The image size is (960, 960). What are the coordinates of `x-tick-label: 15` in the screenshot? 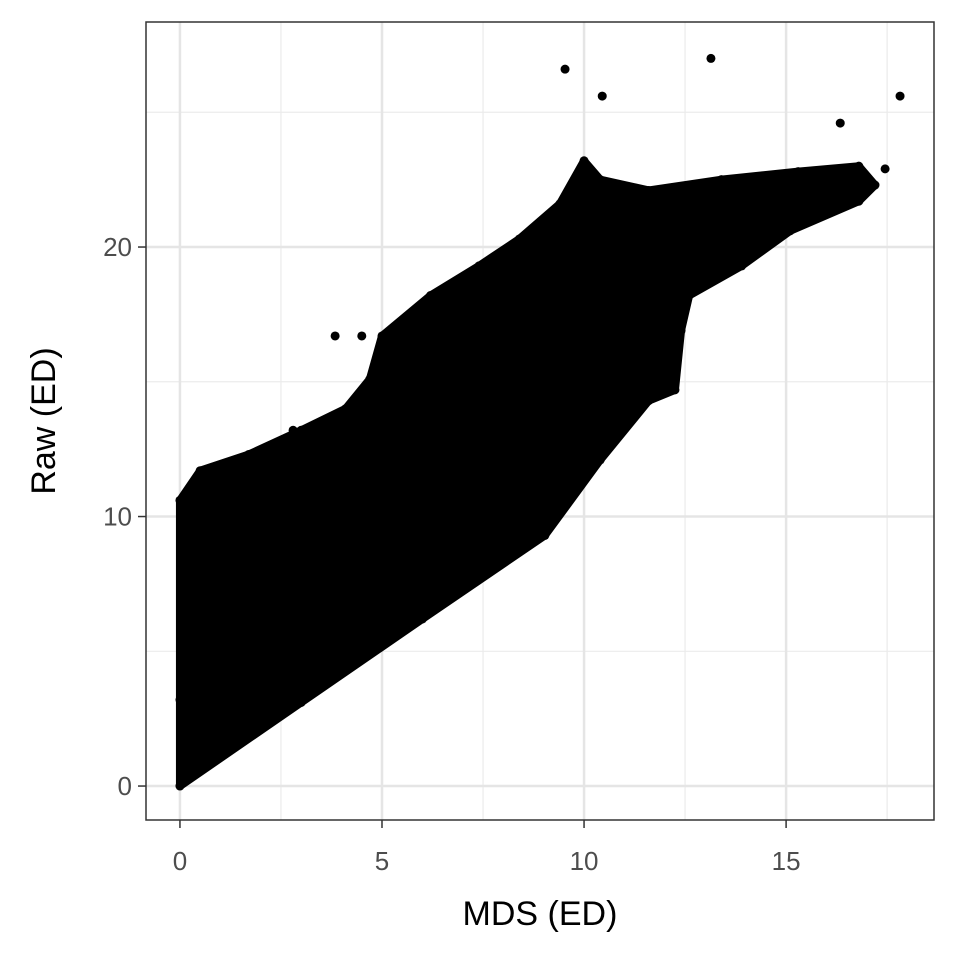 It's located at (786, 861).